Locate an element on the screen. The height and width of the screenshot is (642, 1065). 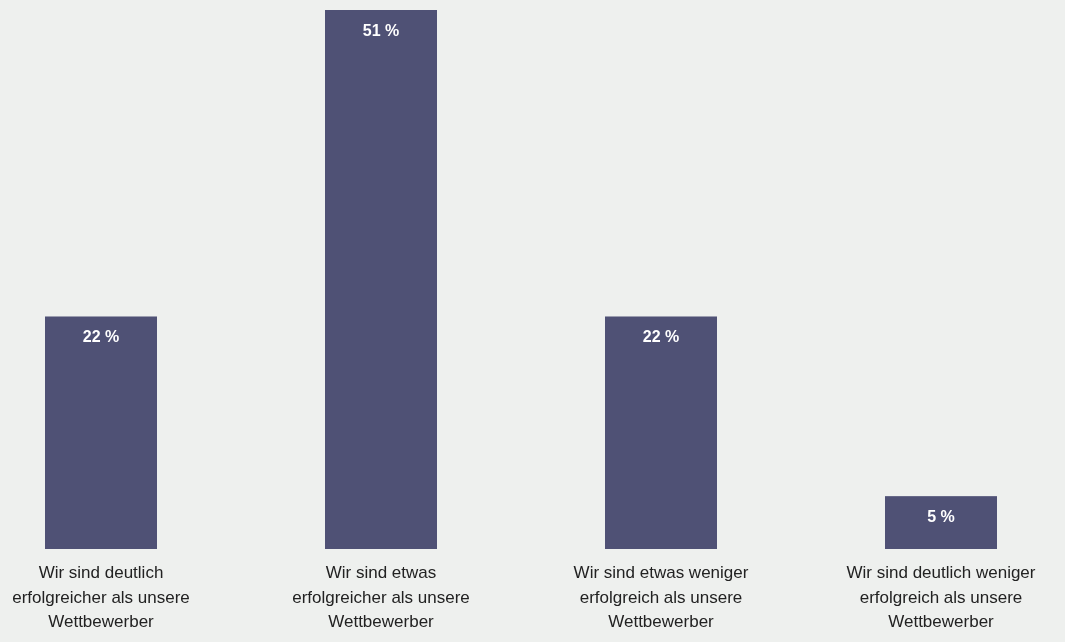
x-tick-label: Wir sind etwas erfolgreicher als unsere Wettbewerber is located at coordinates (381, 597).